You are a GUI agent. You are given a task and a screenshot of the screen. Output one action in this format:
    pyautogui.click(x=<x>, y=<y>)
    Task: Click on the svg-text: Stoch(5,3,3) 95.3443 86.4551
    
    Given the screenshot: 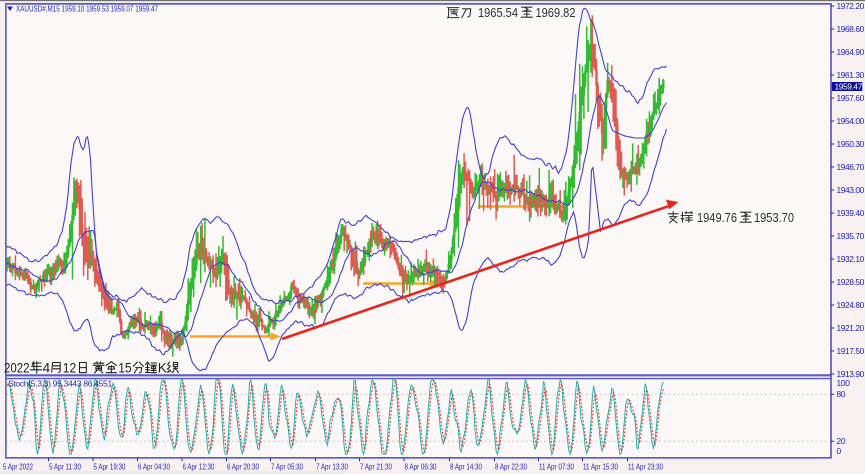 What is the action you would take?
    pyautogui.click(x=60, y=384)
    